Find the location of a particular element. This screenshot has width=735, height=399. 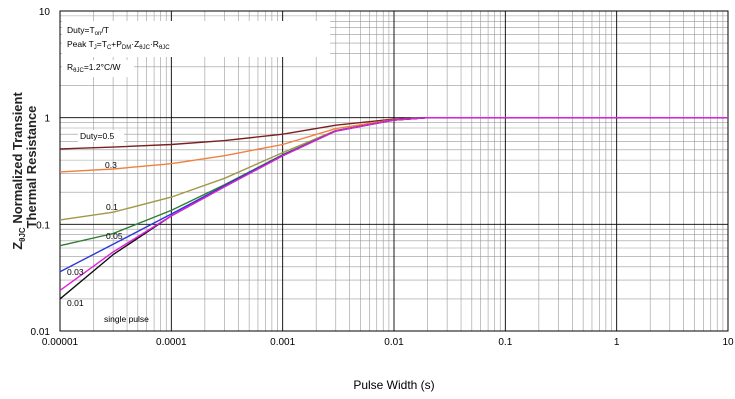

duty-label-1: 0.3 is located at coordinates (111, 165).